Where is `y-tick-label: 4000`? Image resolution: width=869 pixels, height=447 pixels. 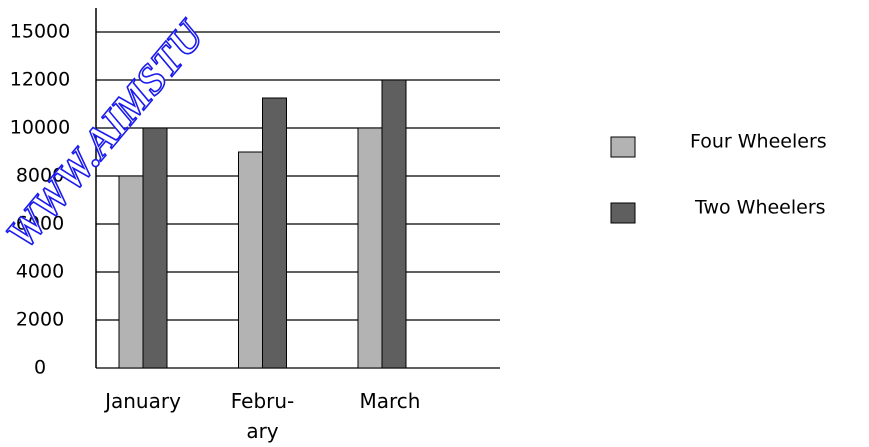
y-tick-label: 4000 is located at coordinates (40, 272).